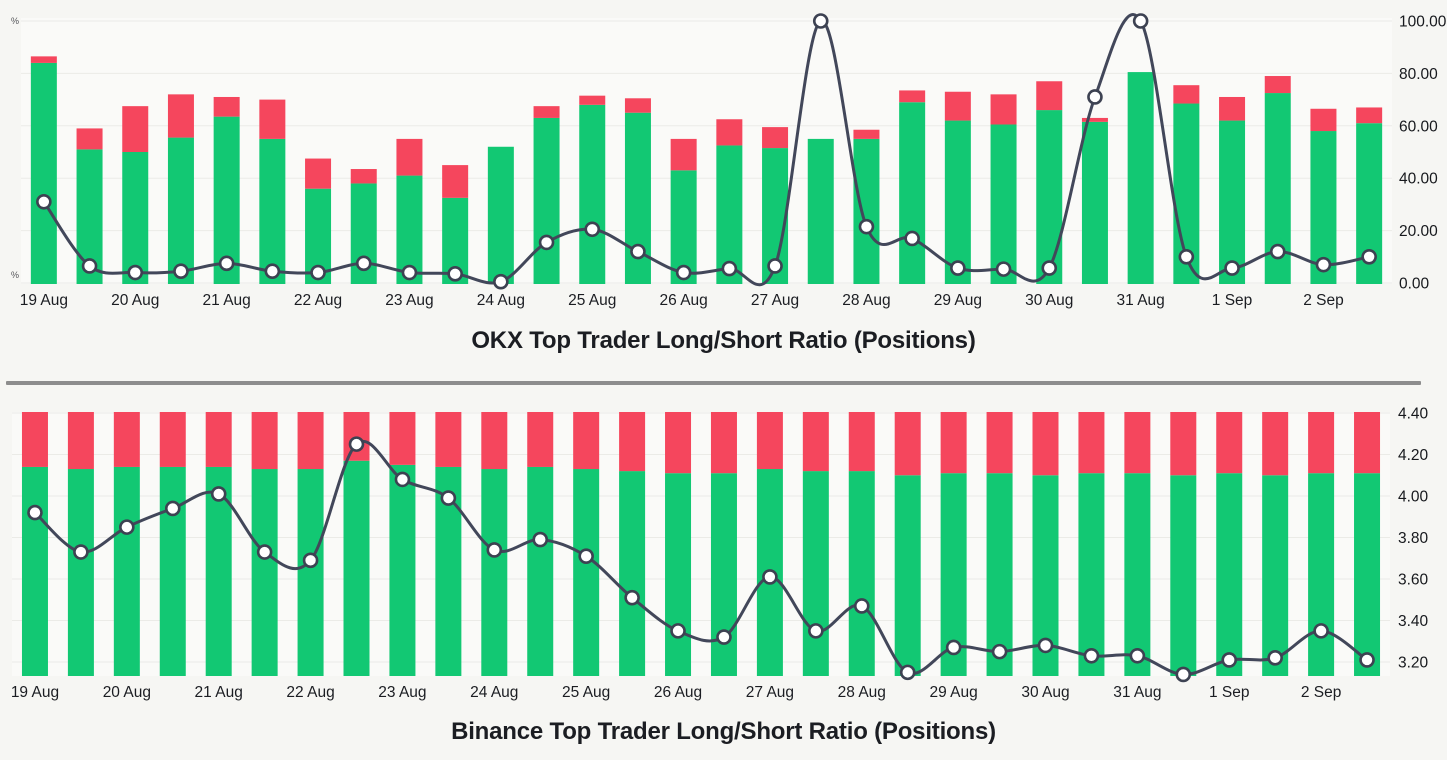 This screenshot has width=1447, height=760. Describe the element at coordinates (1229, 692) in the screenshot. I see `x-axis-date-label: 1 Sep` at that location.